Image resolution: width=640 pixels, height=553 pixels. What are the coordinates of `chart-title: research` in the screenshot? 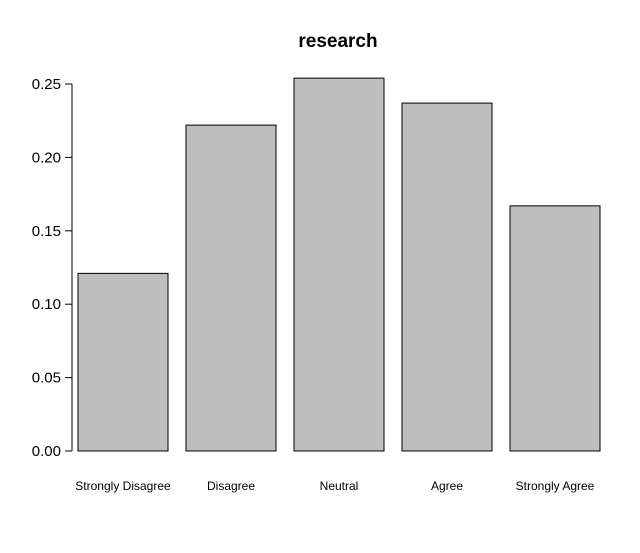 It's located at (337, 41).